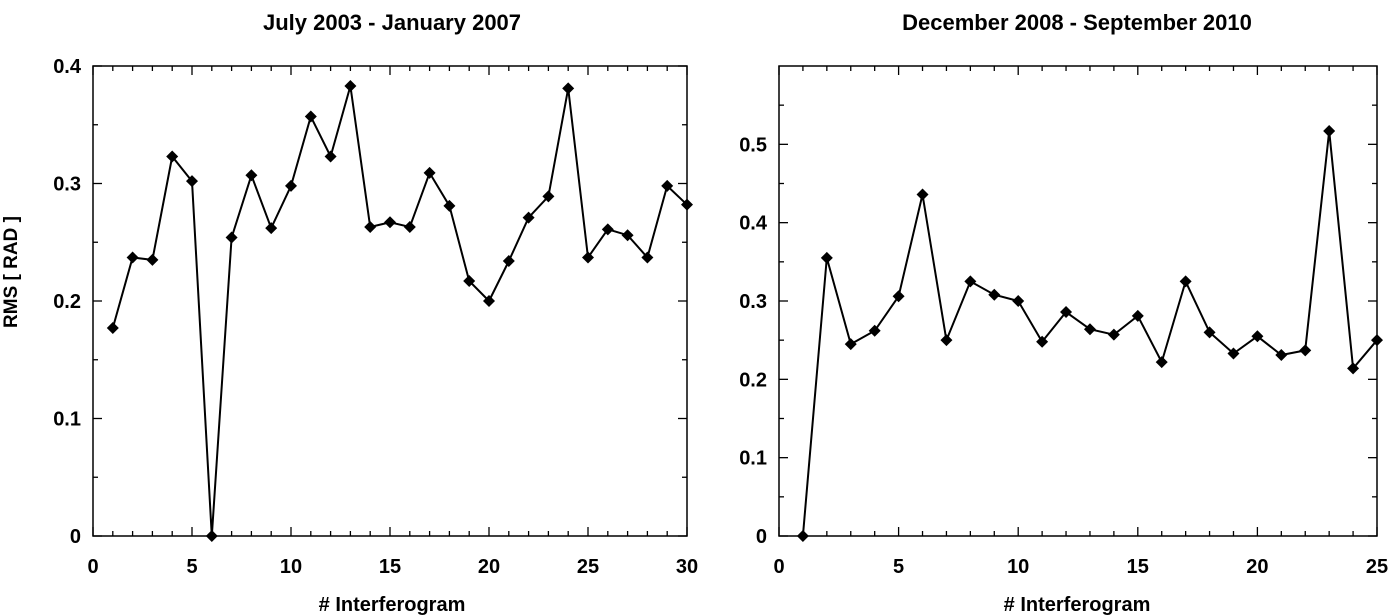 The height and width of the screenshot is (615, 1388). What do you see at coordinates (778, 567) in the screenshot?
I see `chart-right-x-tick-label: 0` at bounding box center [778, 567].